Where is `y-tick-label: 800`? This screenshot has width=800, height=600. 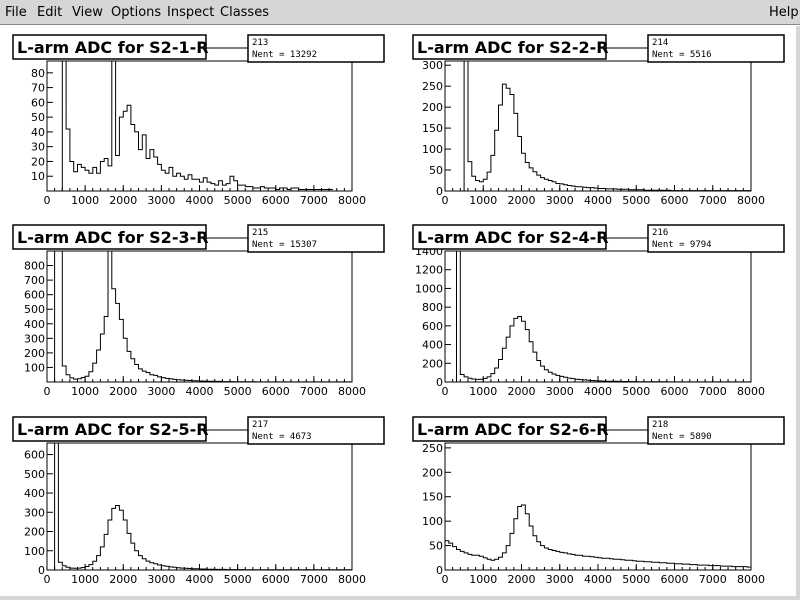 y-tick-label: 800 is located at coordinates (34, 266).